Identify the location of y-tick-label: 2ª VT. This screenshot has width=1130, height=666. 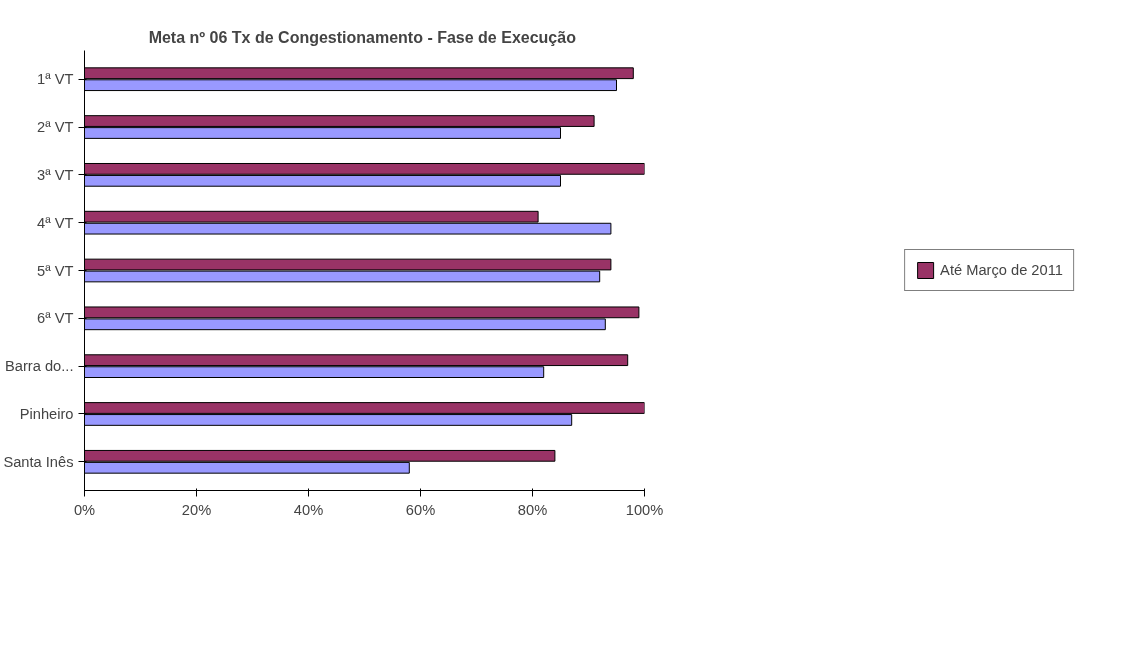
(55, 127).